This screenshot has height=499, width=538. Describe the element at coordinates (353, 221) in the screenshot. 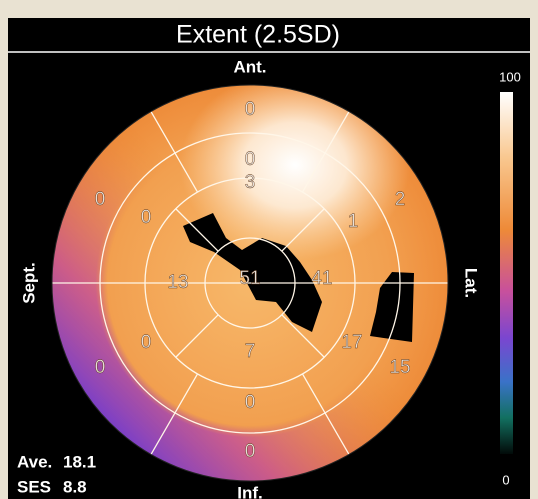

I see `segment-value: 1` at that location.